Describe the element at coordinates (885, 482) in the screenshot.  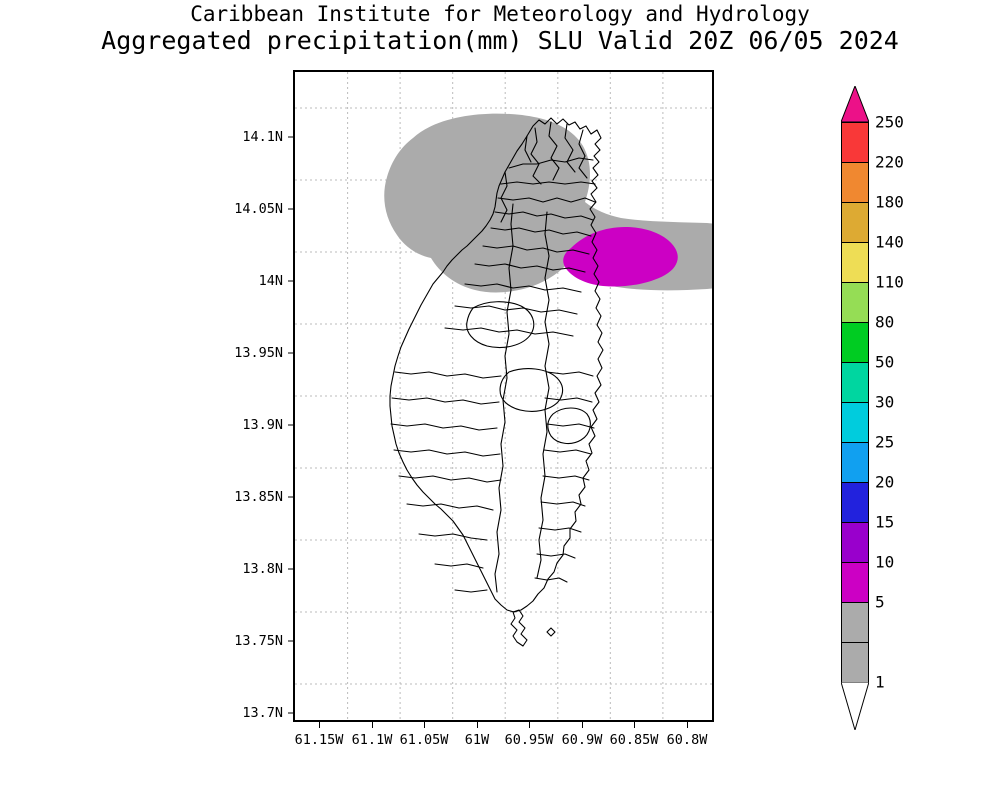
I see `colorbar-label-20: 20` at that location.